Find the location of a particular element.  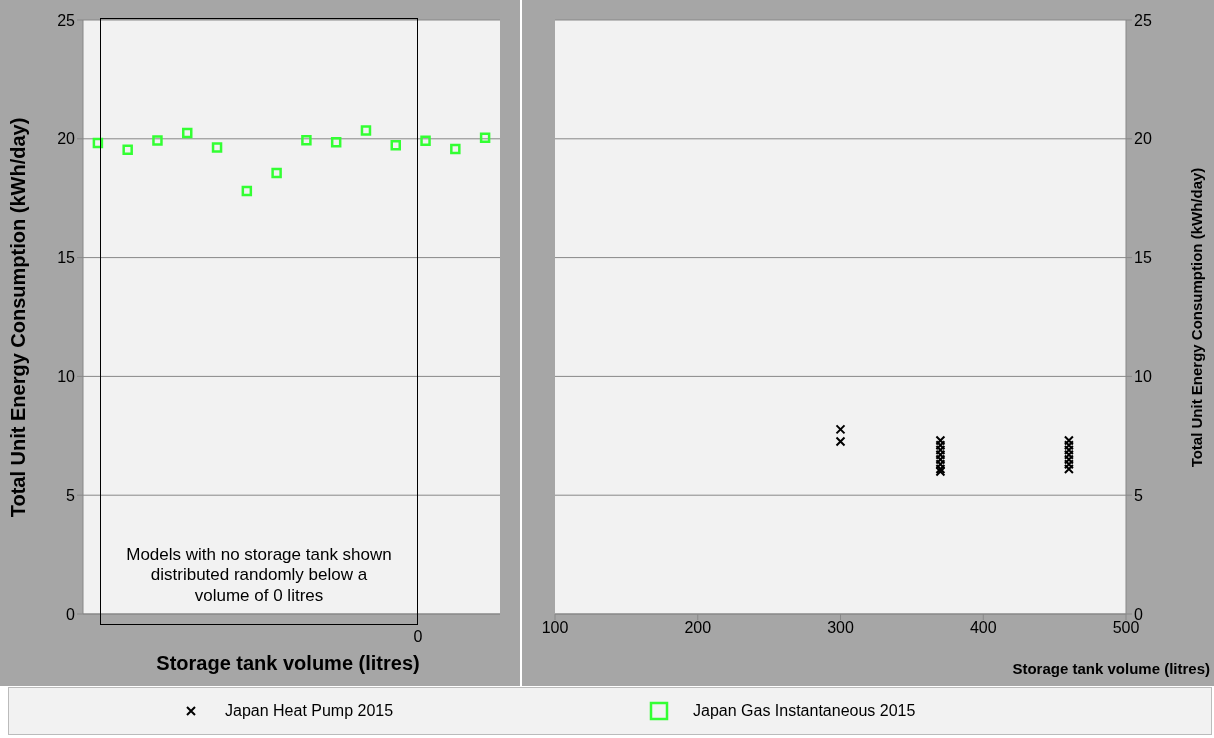

y-tick-label: 0 is located at coordinates (71, 614).